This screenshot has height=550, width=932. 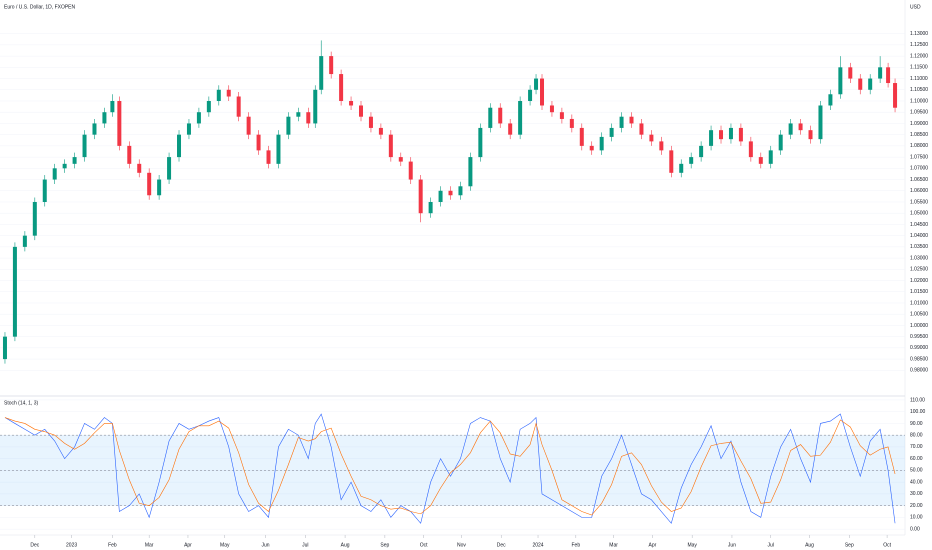 I want to click on y-tick-label: 1.10000, so click(x=919, y=101).